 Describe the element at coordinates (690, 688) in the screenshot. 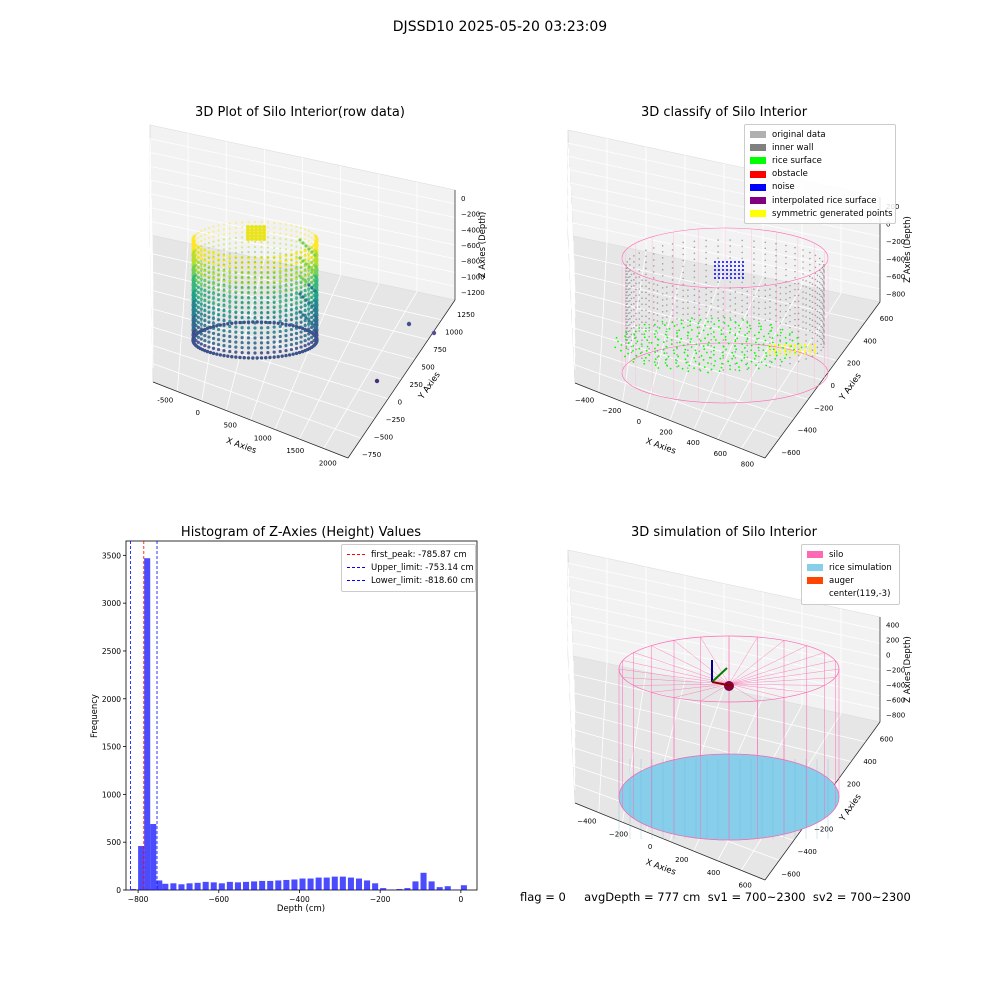

I see `silo-roof-line` at that location.